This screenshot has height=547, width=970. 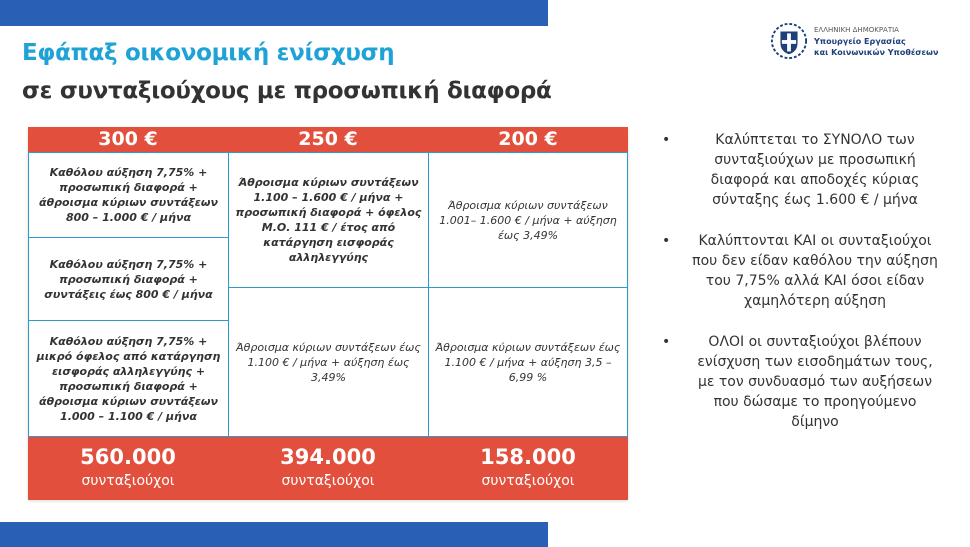 What do you see at coordinates (528, 457) in the screenshot?
I see `total-count: 158.000` at bounding box center [528, 457].